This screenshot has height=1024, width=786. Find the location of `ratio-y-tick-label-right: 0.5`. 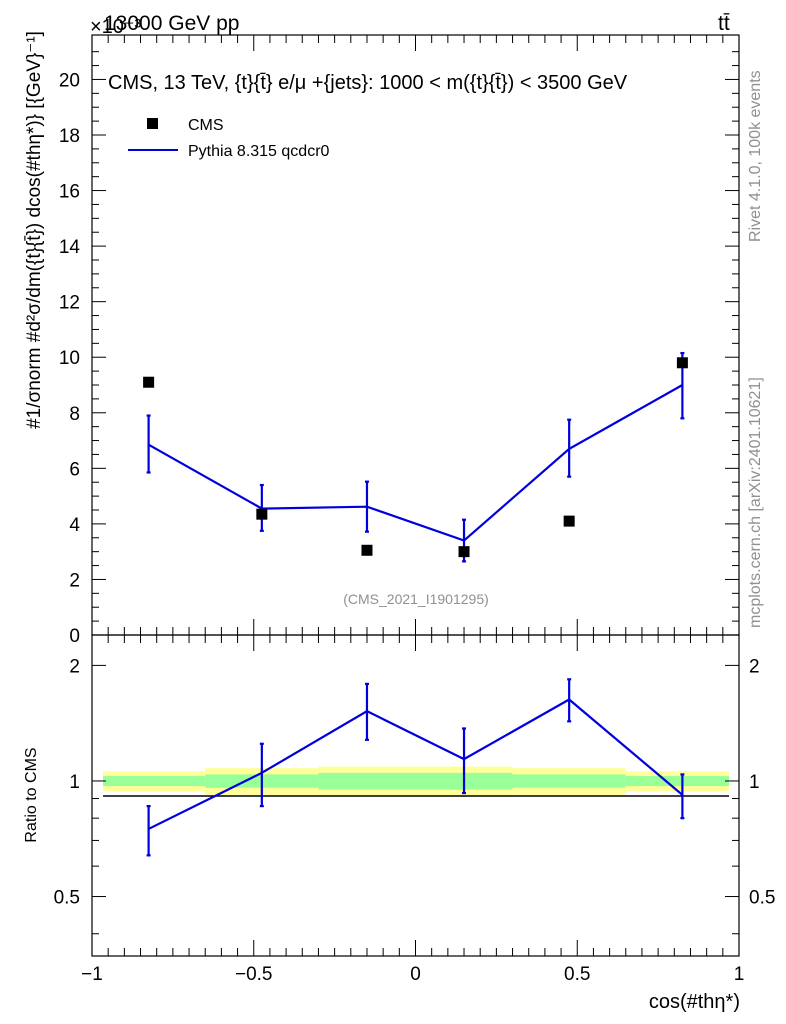

ratio-y-tick-label-right: 0.5 is located at coordinates (762, 898).